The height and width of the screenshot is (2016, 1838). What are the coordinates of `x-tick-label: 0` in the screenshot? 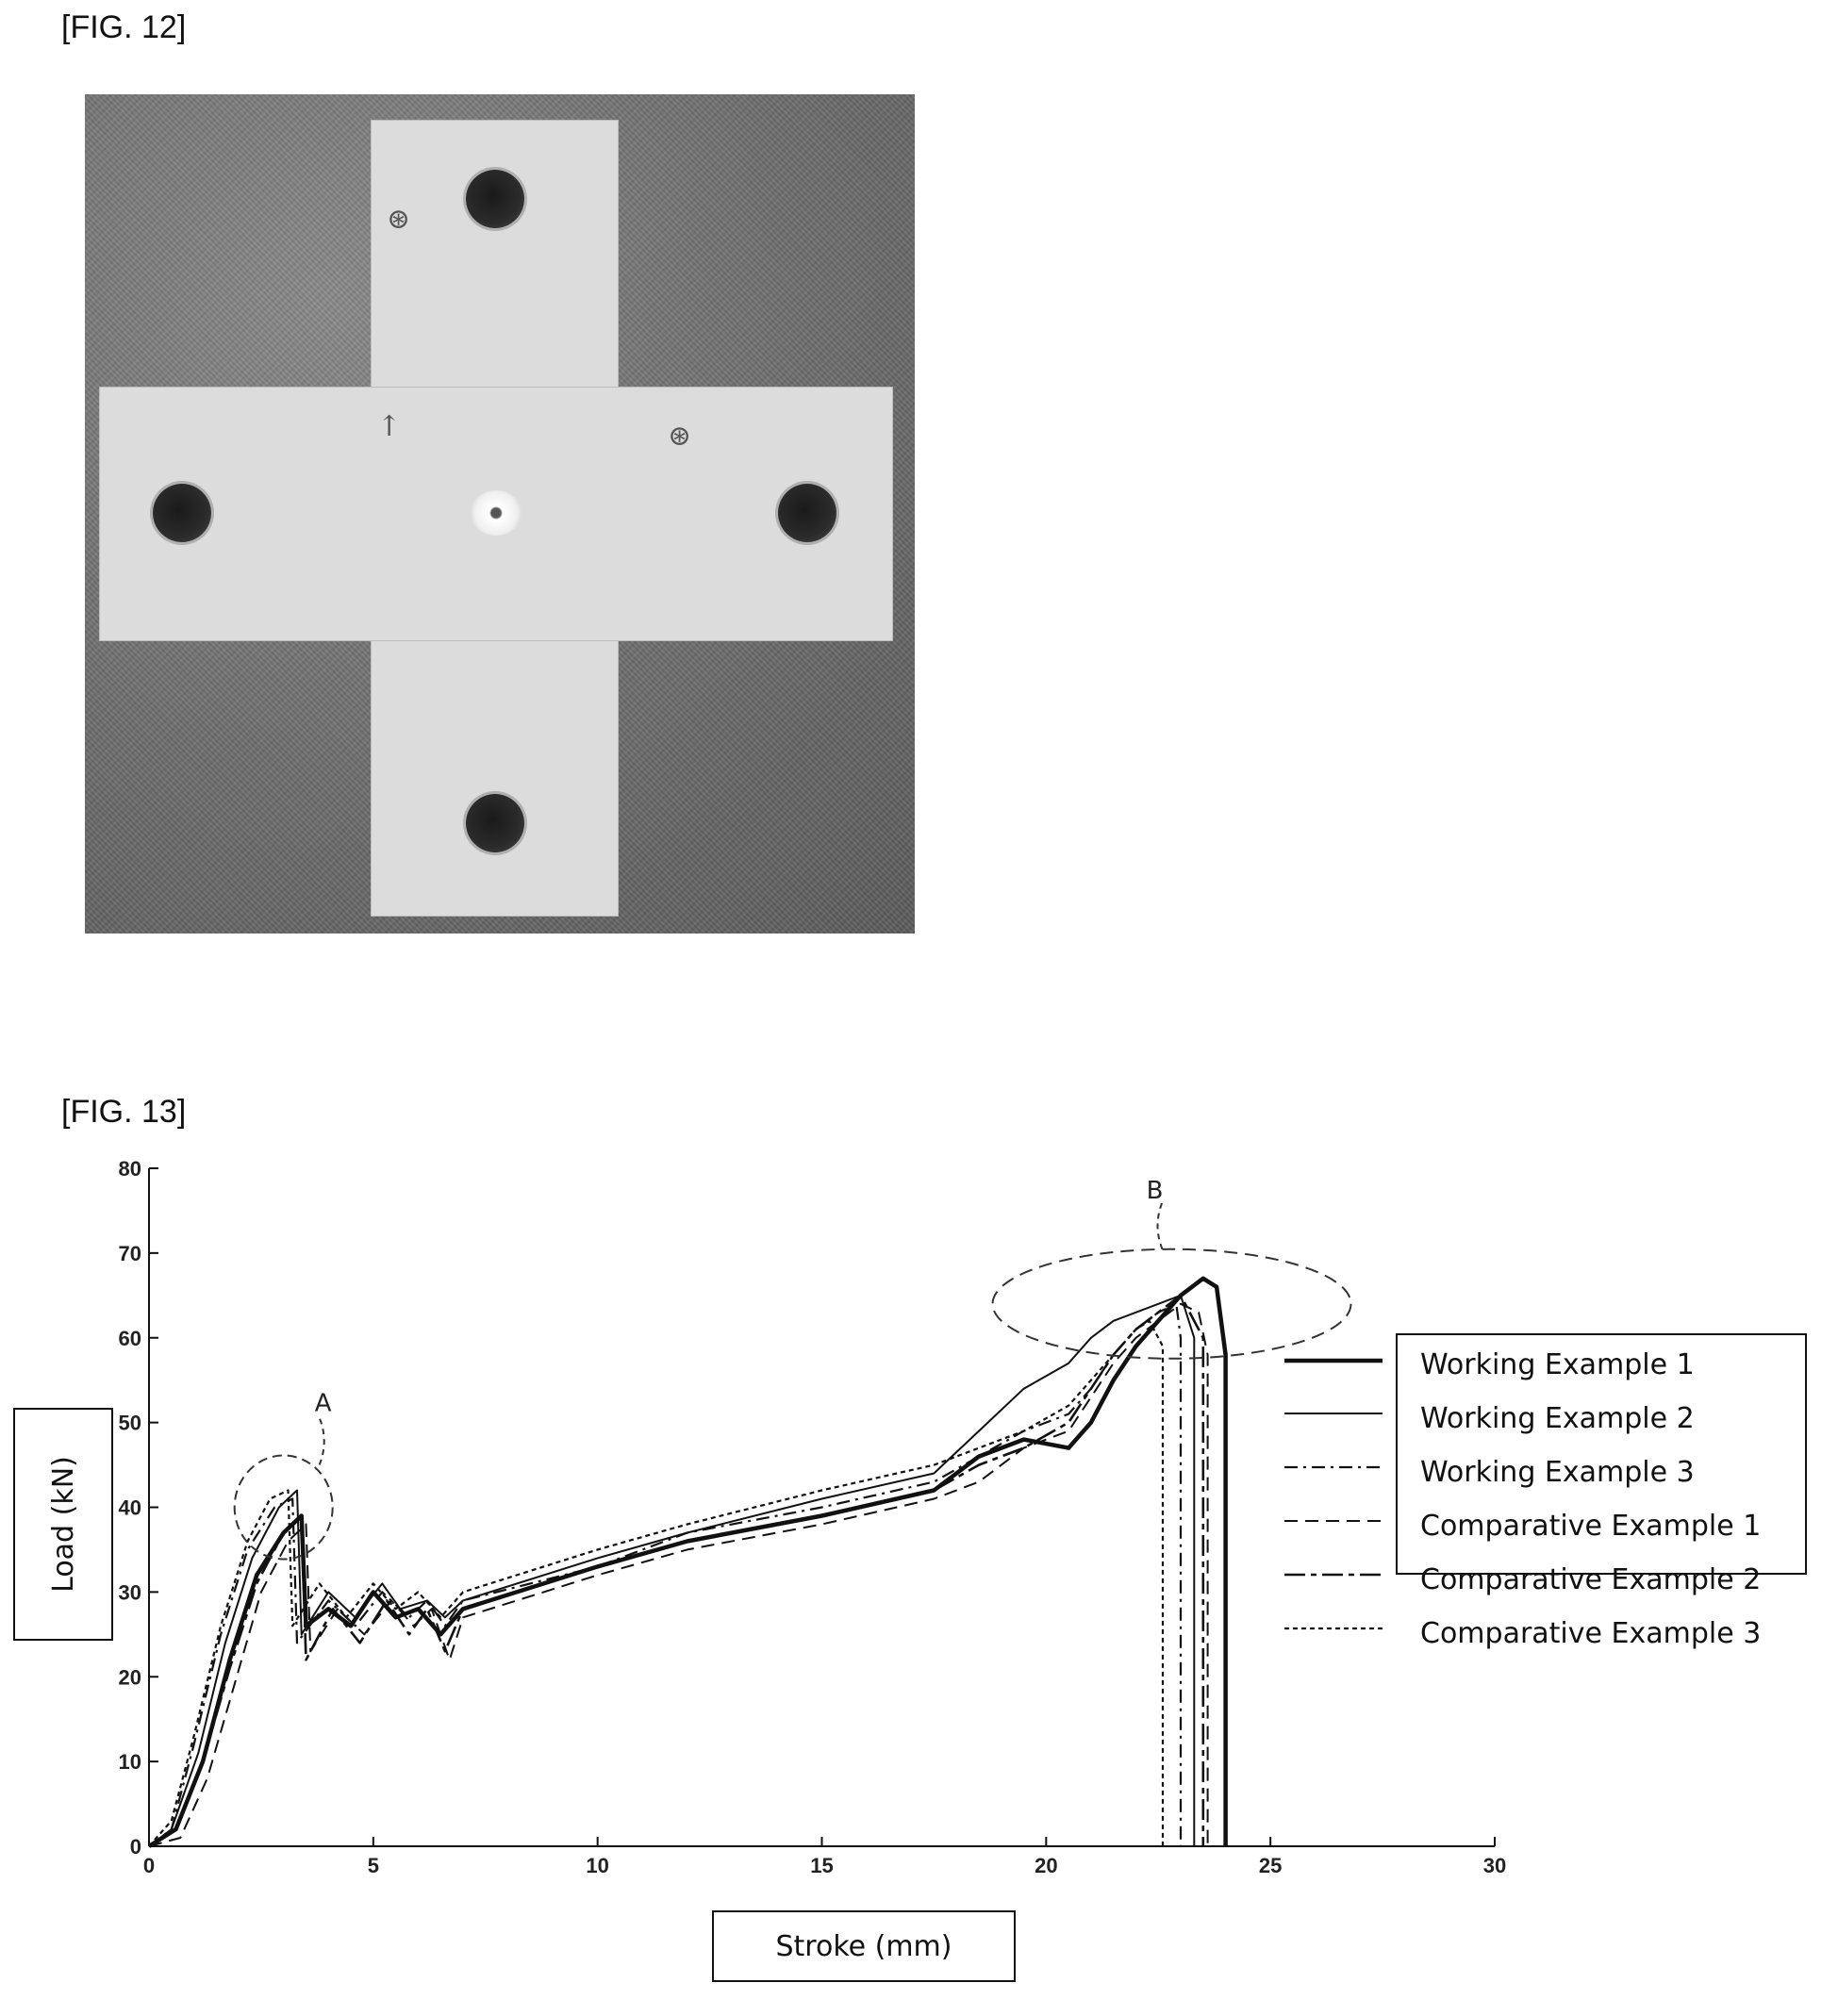 It's located at (149, 1865).